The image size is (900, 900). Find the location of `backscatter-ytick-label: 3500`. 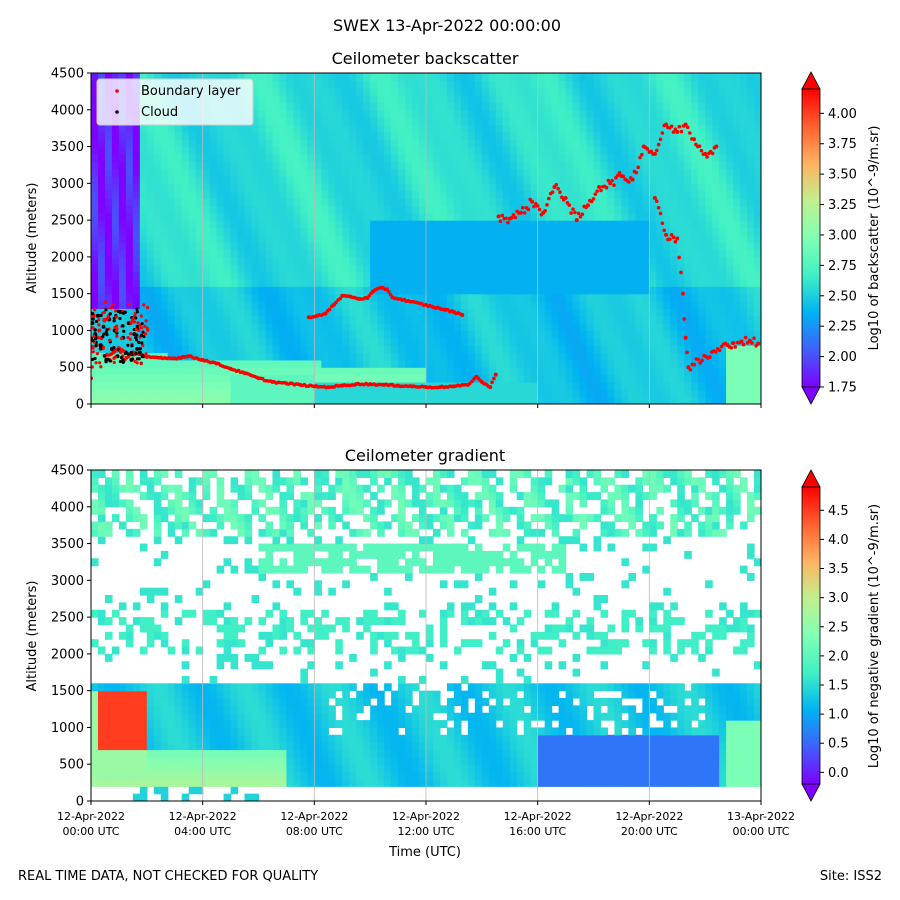

backscatter-ytick-label: 3500 is located at coordinates (67, 147).